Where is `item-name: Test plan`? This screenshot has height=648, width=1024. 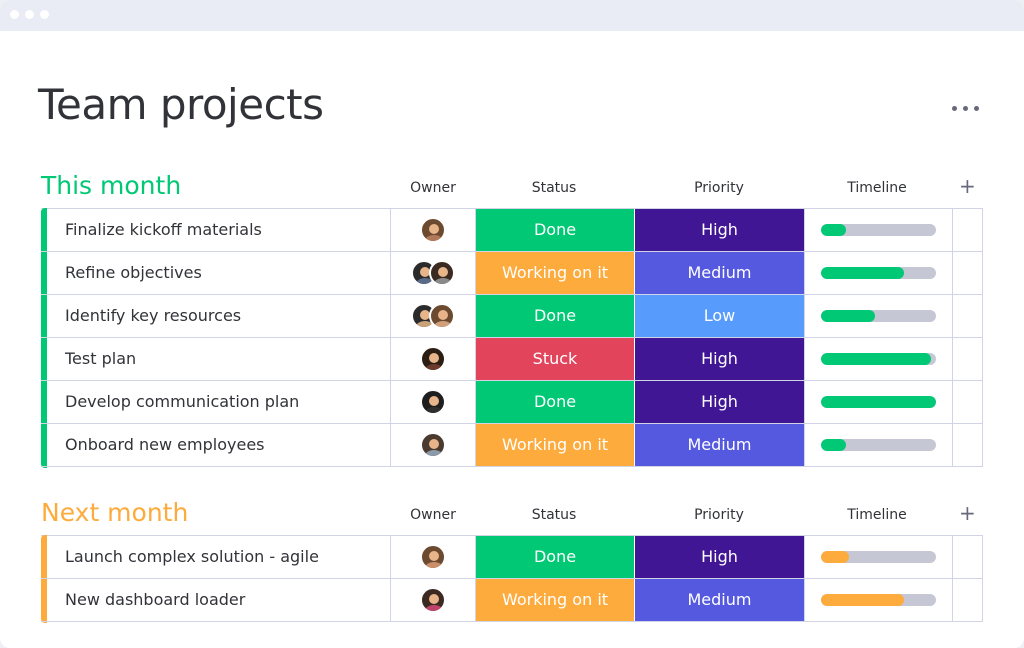 item-name: Test plan is located at coordinates (216, 359).